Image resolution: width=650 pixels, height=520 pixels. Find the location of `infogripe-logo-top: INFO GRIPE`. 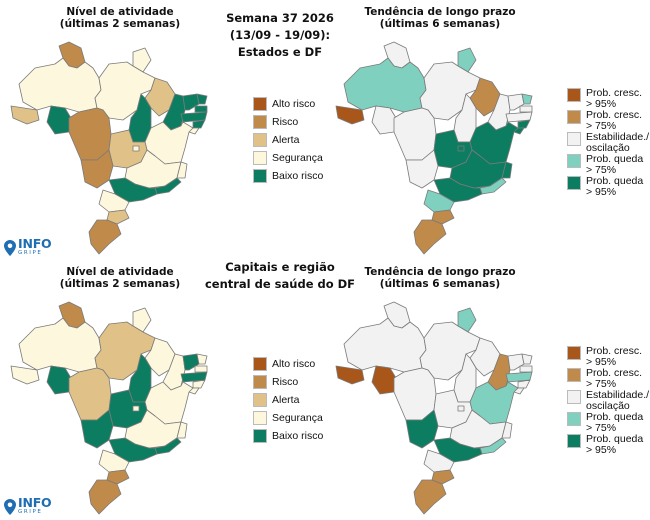

infogripe-logo-top: INFO GRIPE is located at coordinates (28, 246).